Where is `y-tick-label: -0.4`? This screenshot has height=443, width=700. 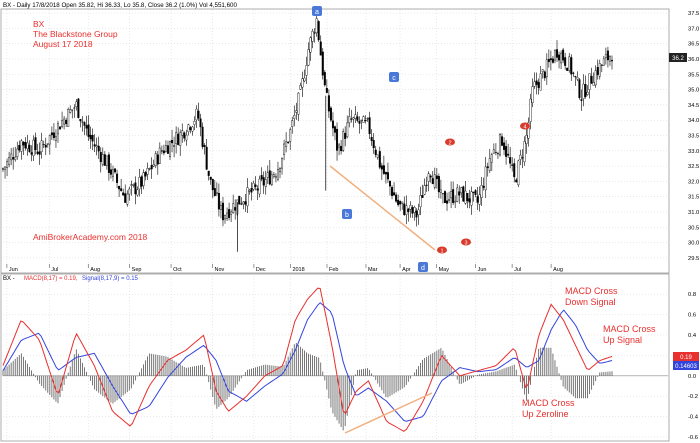 y-tick-label: -0.4 is located at coordinates (693, 418).